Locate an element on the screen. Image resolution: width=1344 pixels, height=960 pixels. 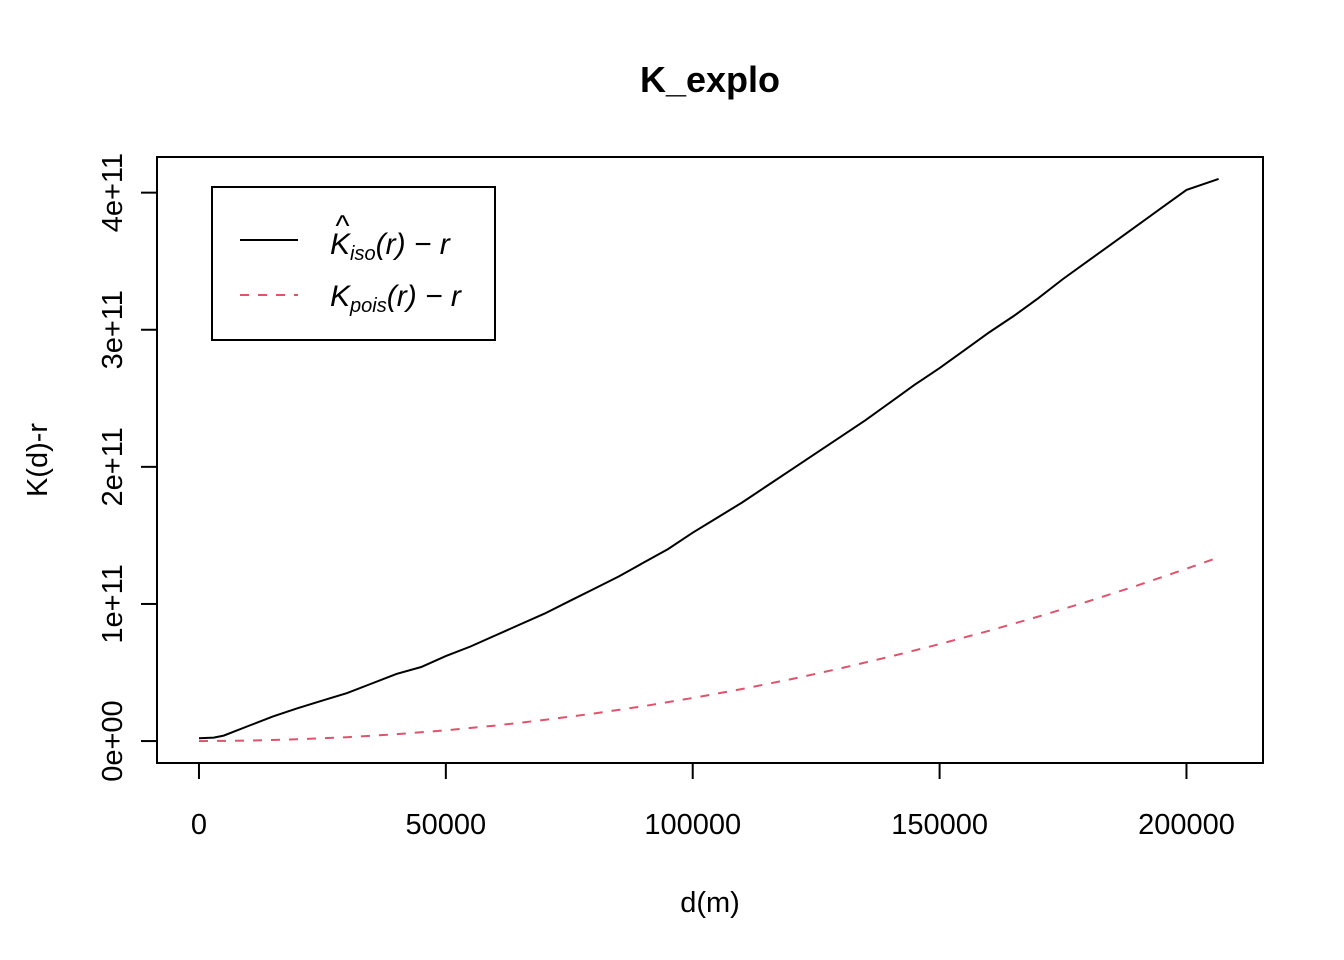
legend-hat-iso: ^ is located at coordinates (342, 226).